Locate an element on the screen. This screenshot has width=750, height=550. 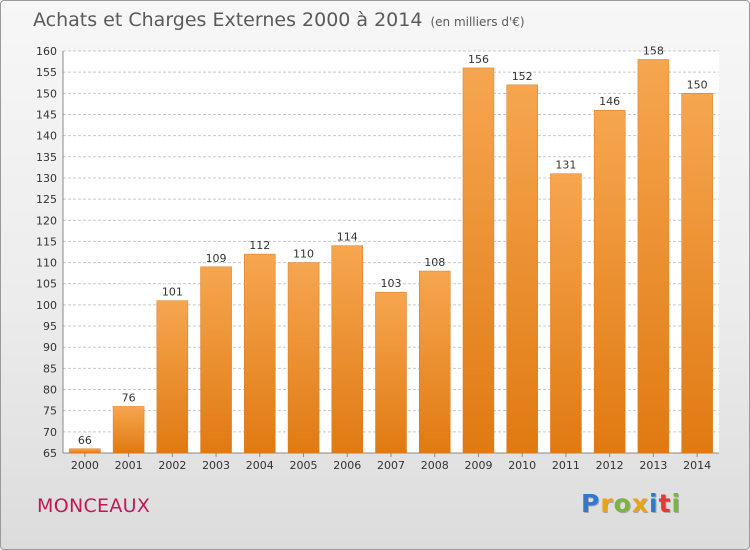
y-tick-label: 105 is located at coordinates (46, 284).